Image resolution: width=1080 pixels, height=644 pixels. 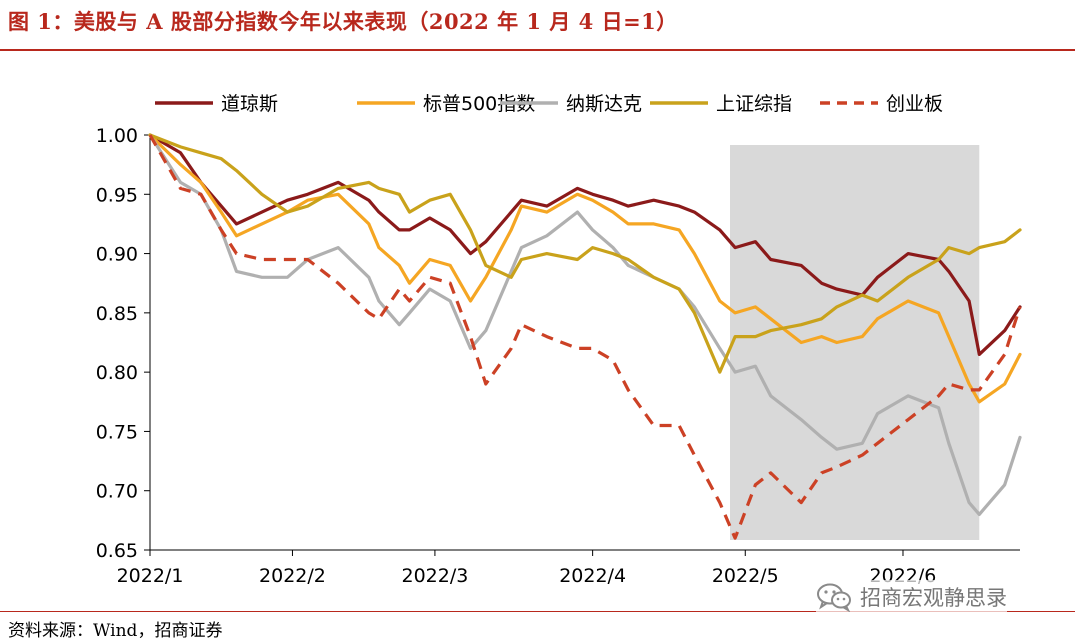 What do you see at coordinates (914, 104) in the screenshot?
I see `legend-label-5: 创业板` at bounding box center [914, 104].